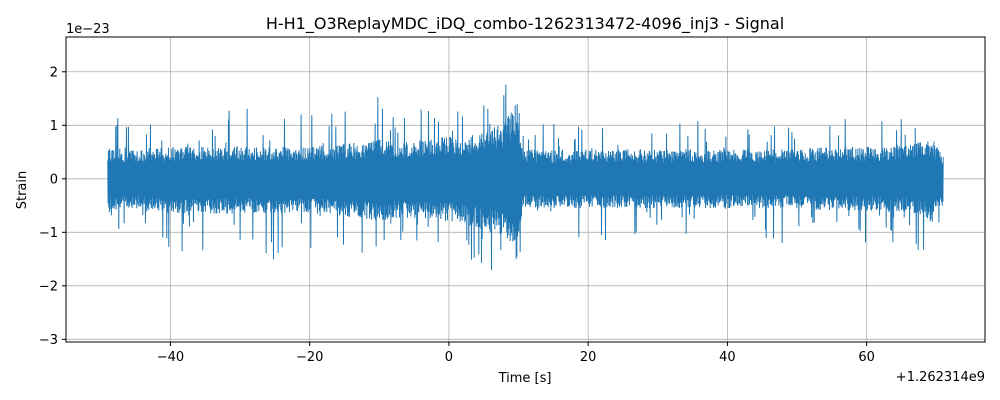  What do you see at coordinates (22, 190) in the screenshot?
I see `y-axis-label: Strain` at bounding box center [22, 190].